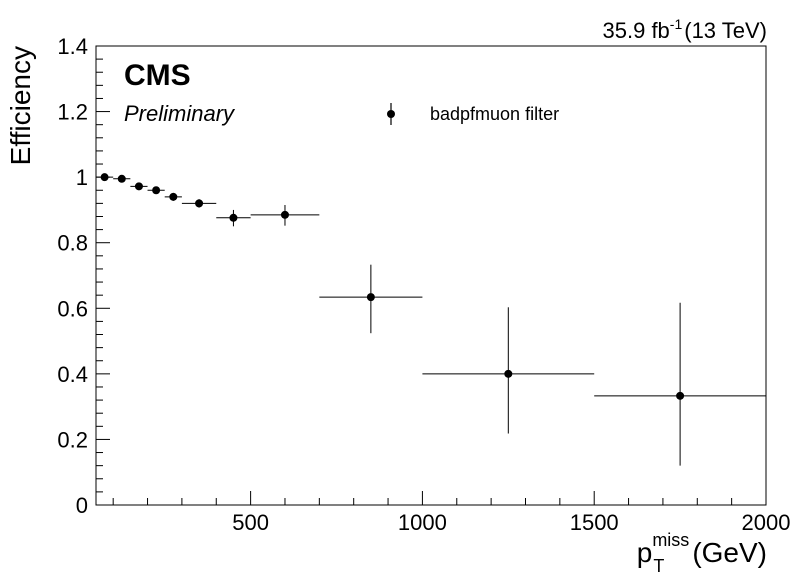 The image size is (798, 573). What do you see at coordinates (391, 114) in the screenshot?
I see `legend-marker` at bounding box center [391, 114].